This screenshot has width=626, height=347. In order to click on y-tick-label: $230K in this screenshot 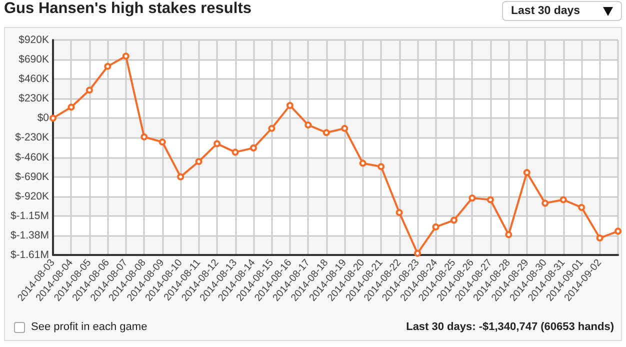, I will do `click(33, 98)`.